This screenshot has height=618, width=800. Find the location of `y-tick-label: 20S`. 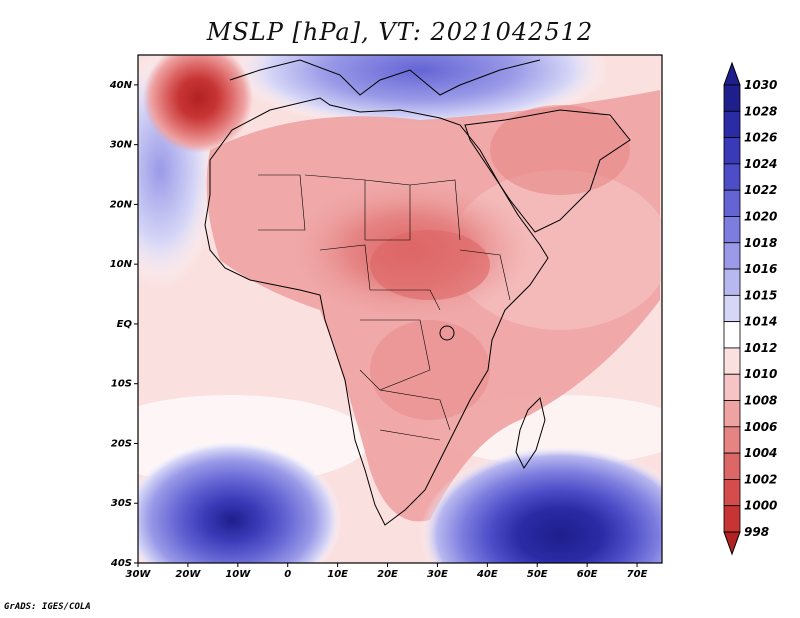

y-tick-label: 20S is located at coordinates (121, 443).